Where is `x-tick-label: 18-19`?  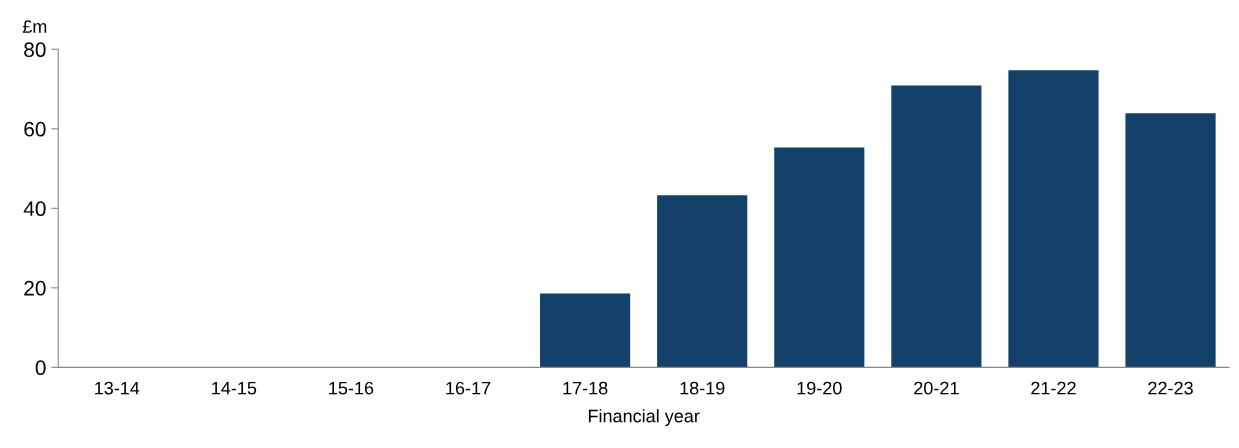 x-tick-label: 18-19 is located at coordinates (702, 388).